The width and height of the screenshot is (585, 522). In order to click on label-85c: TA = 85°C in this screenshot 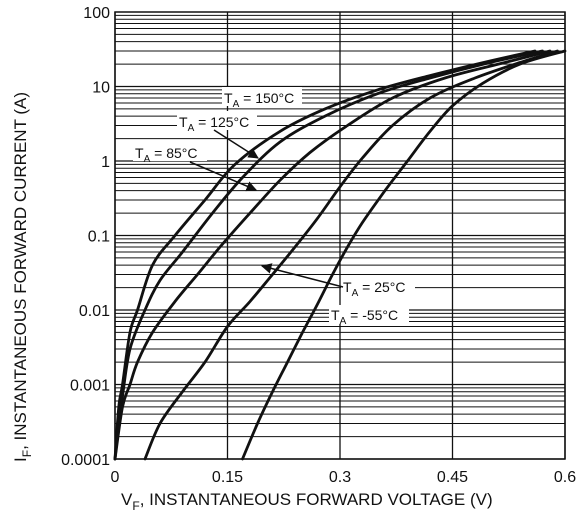, I will do `click(166, 155)`.